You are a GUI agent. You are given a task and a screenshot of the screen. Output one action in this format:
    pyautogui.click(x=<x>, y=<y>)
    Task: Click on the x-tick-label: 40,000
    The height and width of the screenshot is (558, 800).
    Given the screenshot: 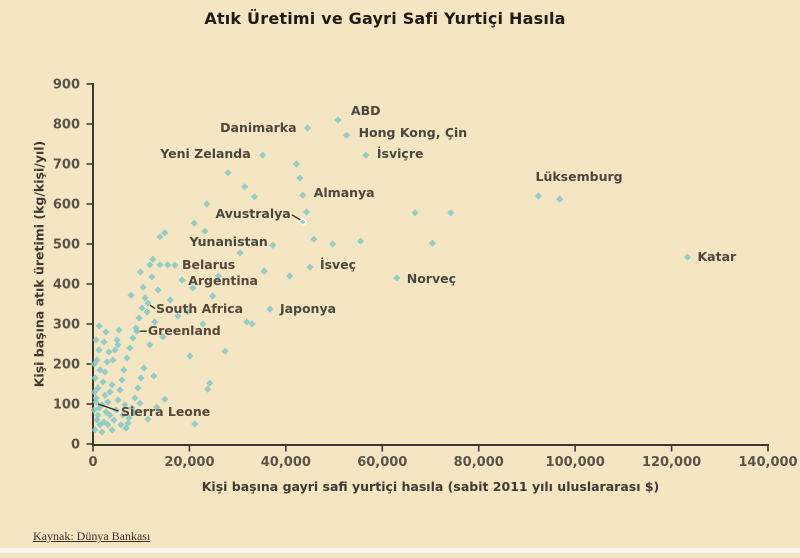 What is the action you would take?
    pyautogui.click(x=286, y=462)
    